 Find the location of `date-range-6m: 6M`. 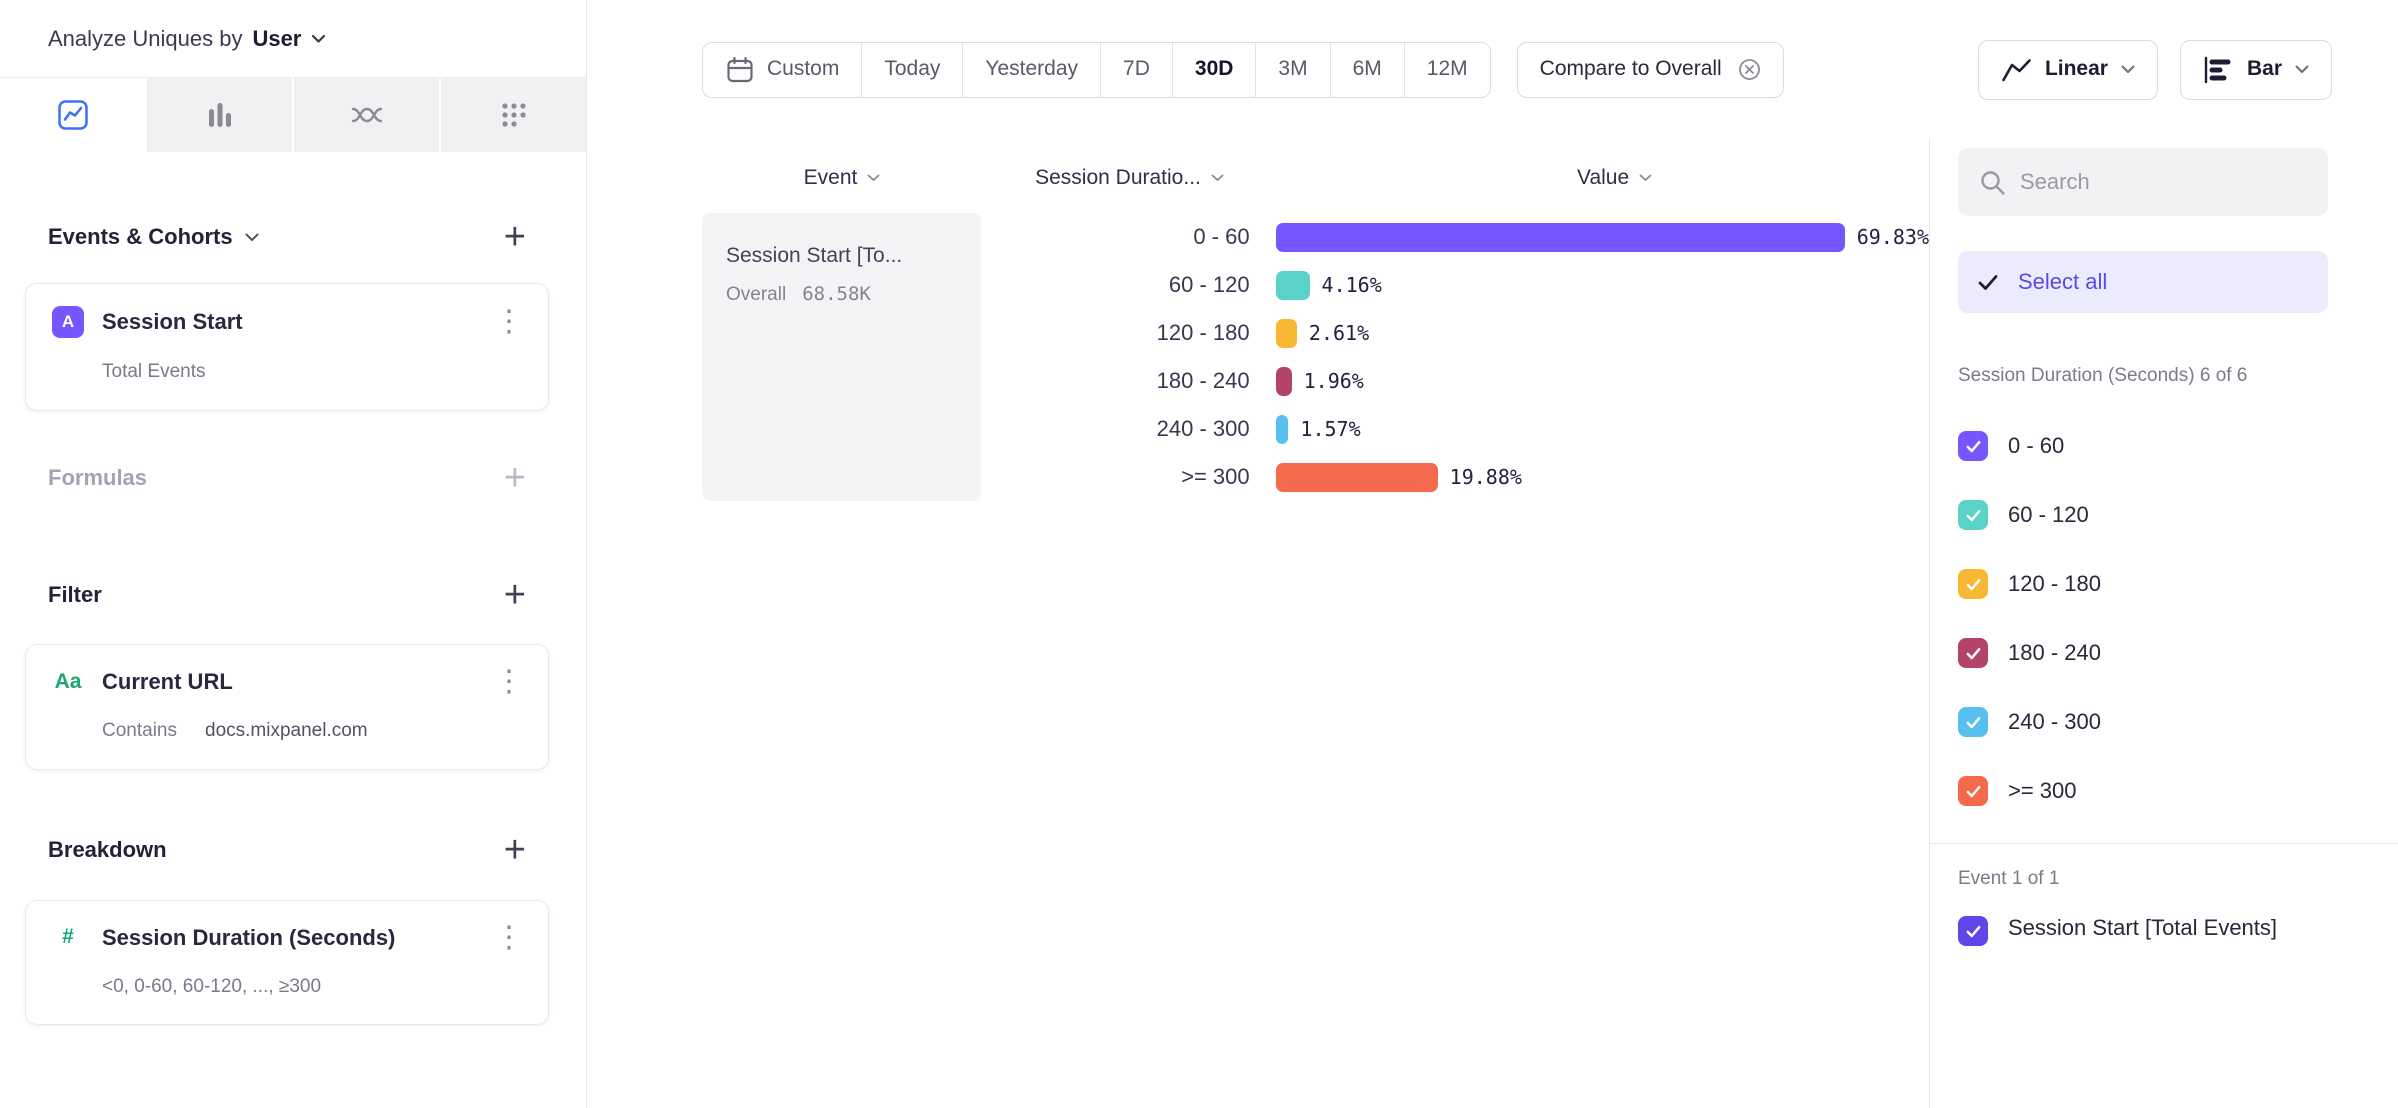

date-range-6m: 6M is located at coordinates (1367, 69).